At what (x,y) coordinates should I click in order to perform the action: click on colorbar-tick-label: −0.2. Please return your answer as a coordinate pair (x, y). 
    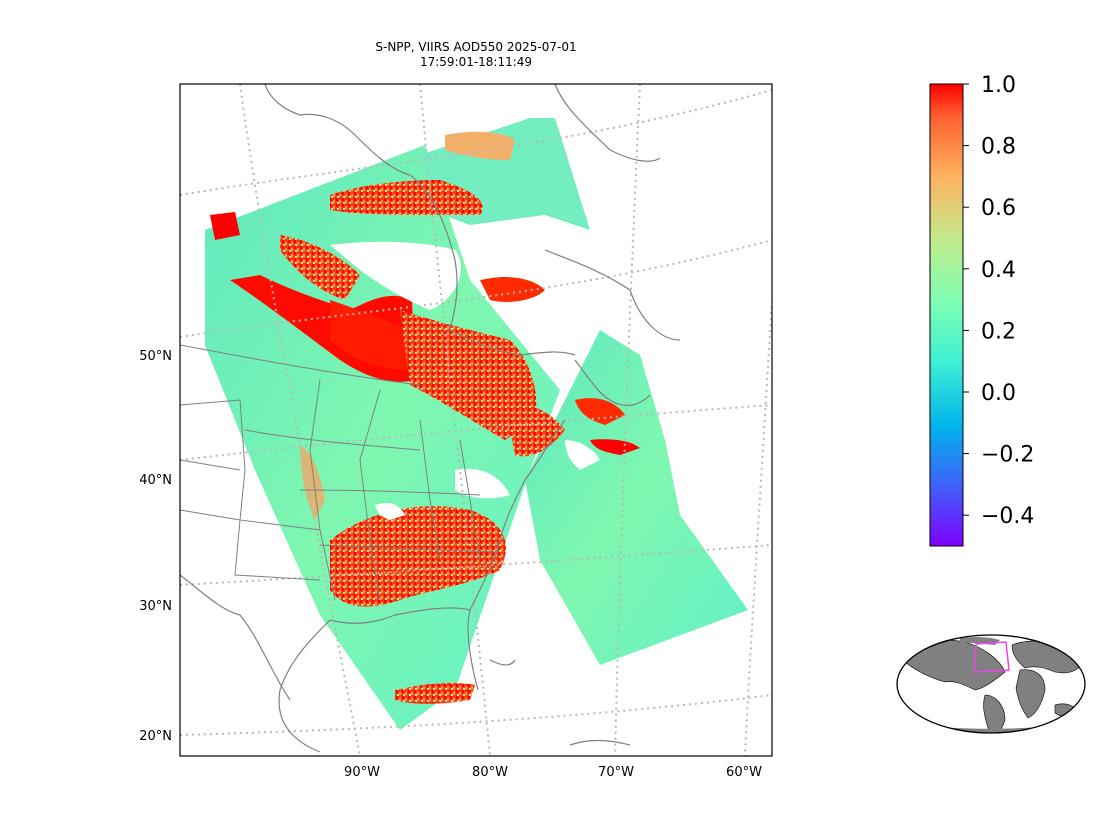
    Looking at the image, I should click on (1007, 455).